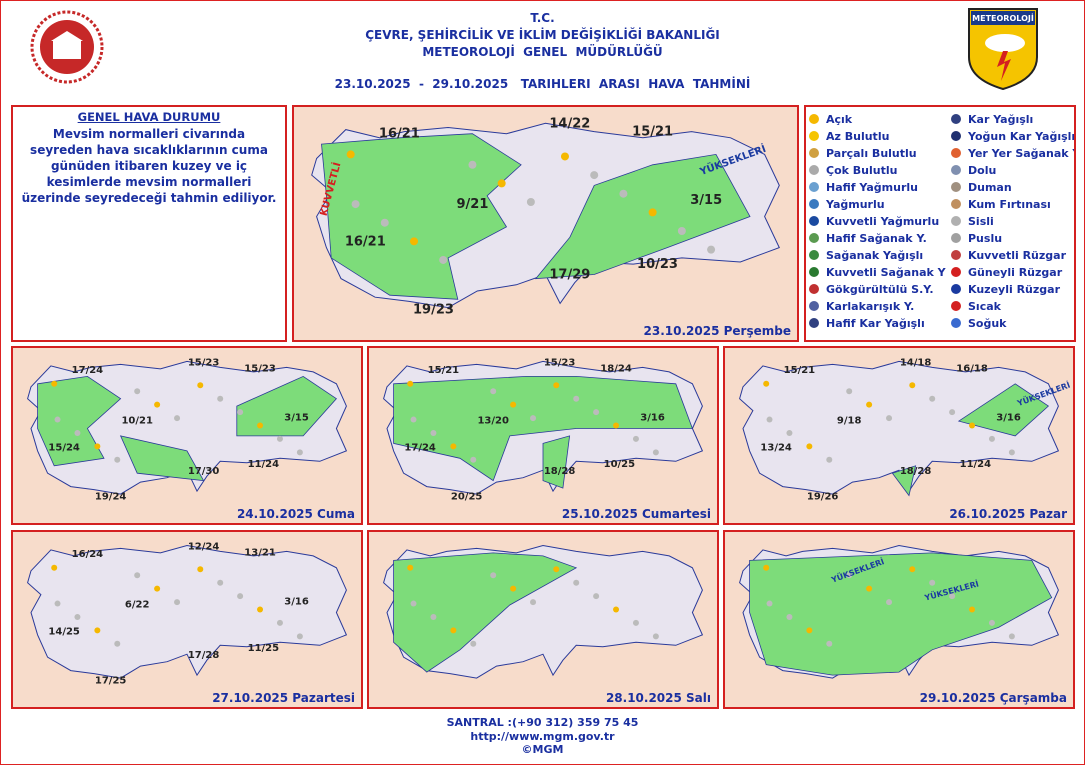  I want to click on temperature: 18/28, so click(560, 471).